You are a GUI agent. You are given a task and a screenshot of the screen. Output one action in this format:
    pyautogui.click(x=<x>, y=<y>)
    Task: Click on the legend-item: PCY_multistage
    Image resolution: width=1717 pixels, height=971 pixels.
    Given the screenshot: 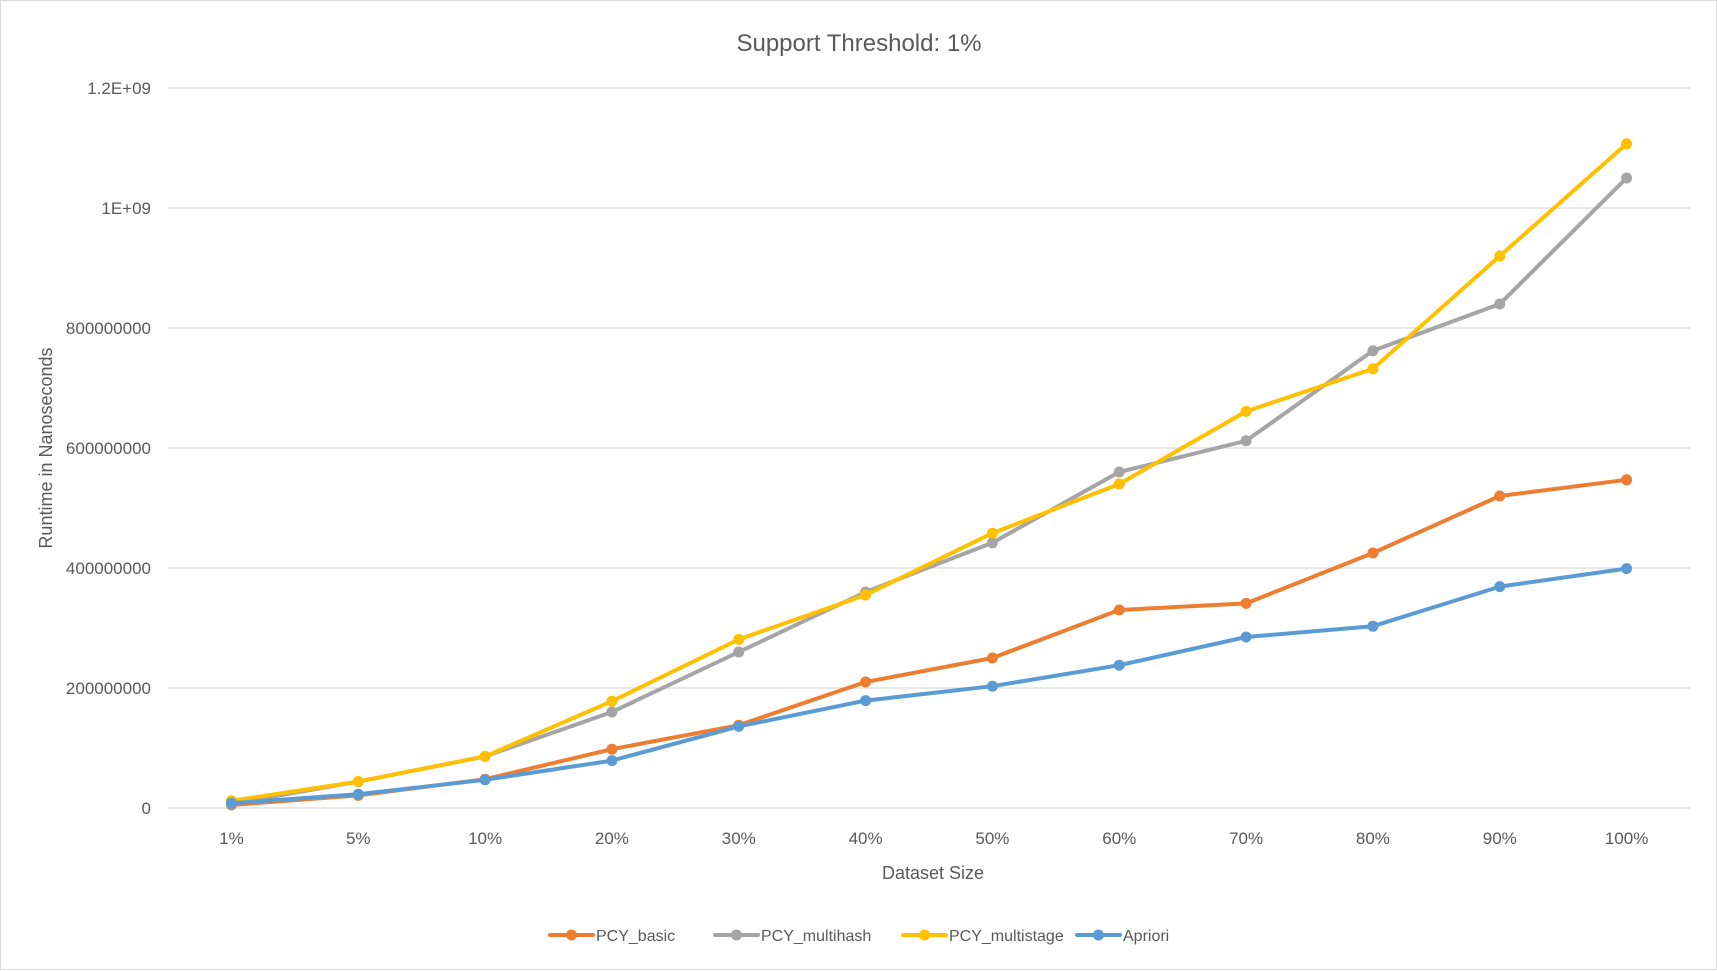 What is the action you would take?
    pyautogui.click(x=982, y=936)
    